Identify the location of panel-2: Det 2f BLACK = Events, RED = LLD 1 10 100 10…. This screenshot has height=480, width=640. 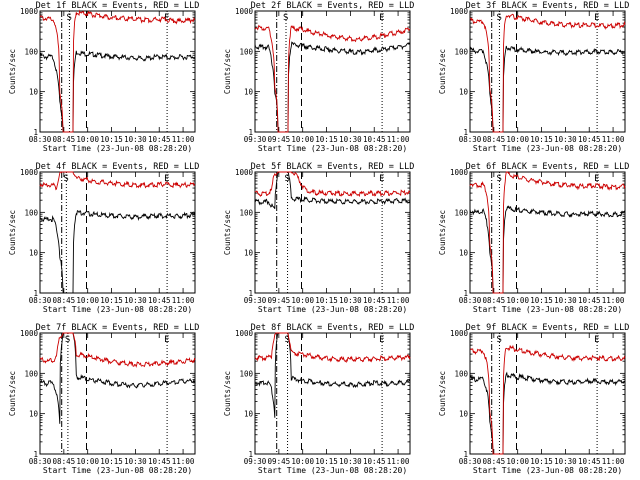
(318, 77).